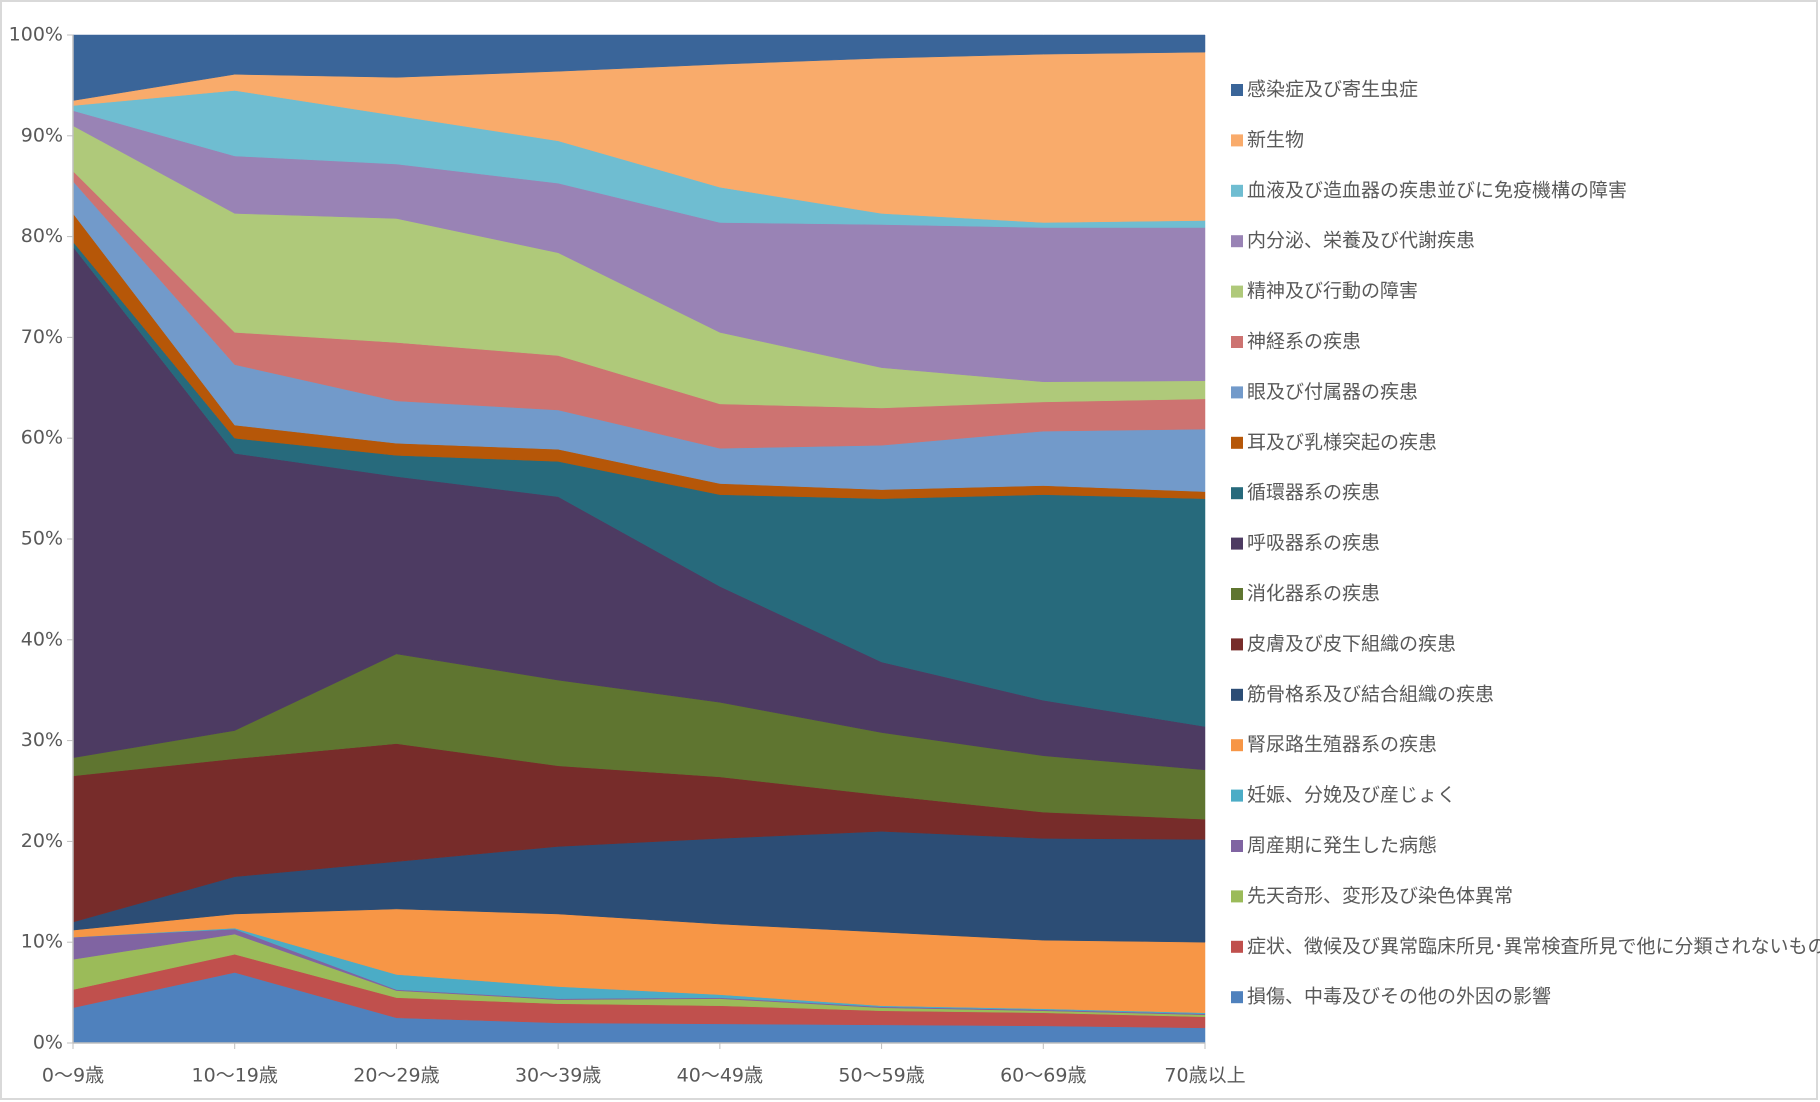  Describe the element at coordinates (1342, 846) in the screenshot. I see `legend-label: 周産期に発生した病態` at that location.